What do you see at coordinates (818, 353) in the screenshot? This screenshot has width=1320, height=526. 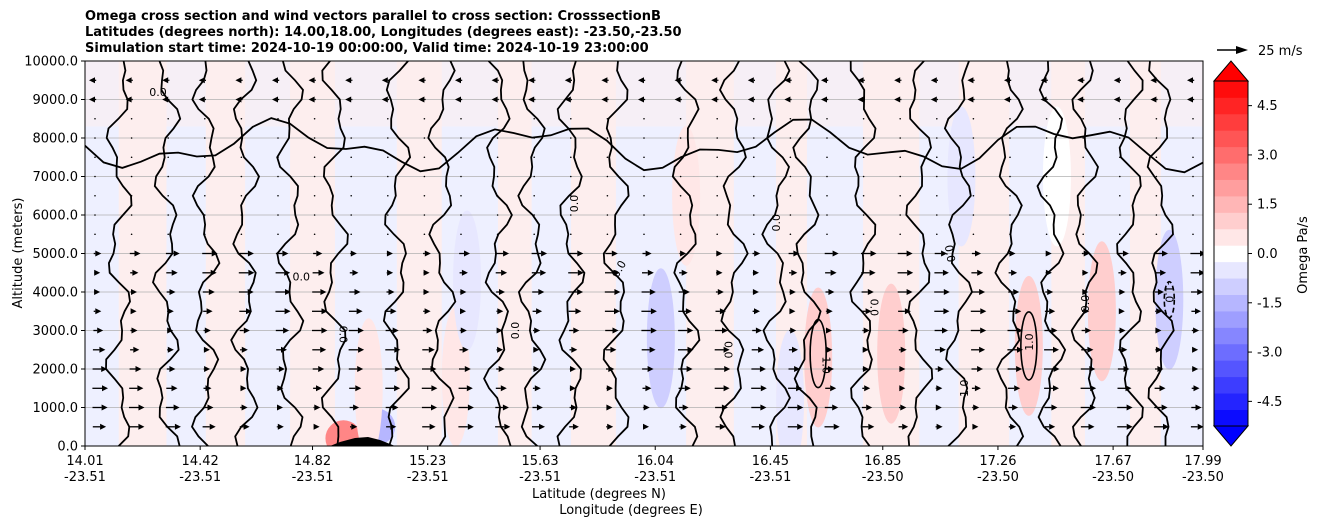 I see `contour-plus-one` at bounding box center [818, 353].